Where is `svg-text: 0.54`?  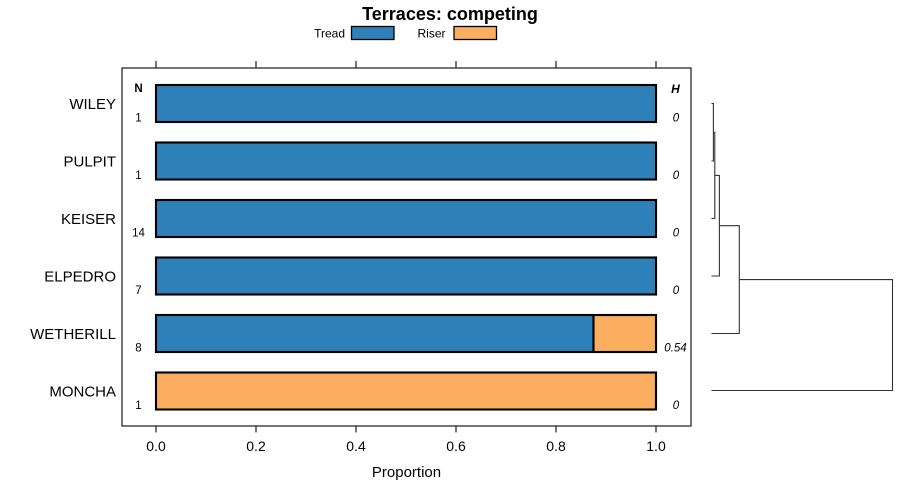
svg-text: 0.54 is located at coordinates (675, 349).